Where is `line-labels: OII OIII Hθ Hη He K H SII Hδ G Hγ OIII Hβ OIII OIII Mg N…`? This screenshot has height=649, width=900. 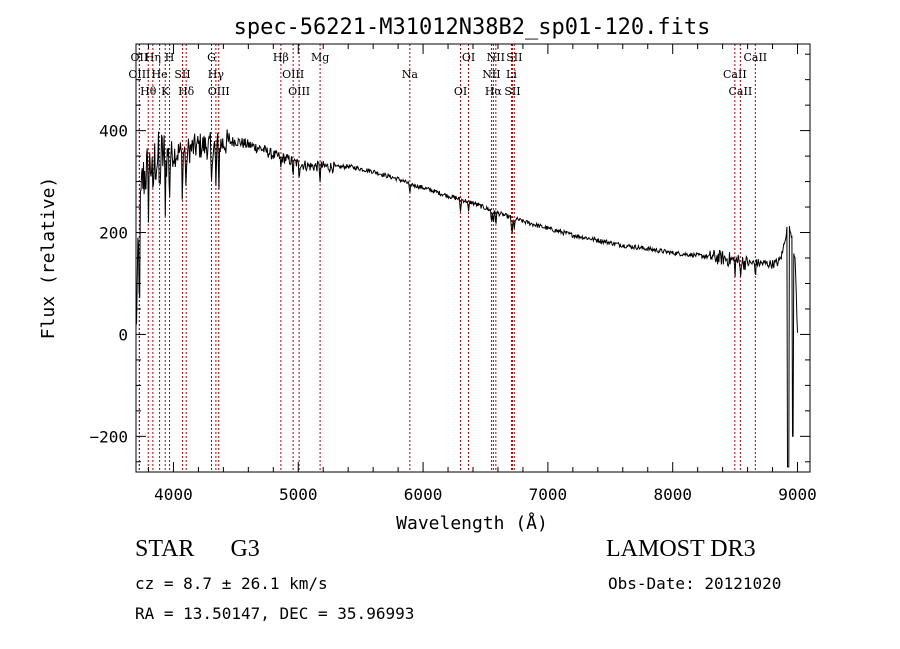 line-labels: OII OIII Hθ Hη He K H SII Hδ G Hγ OIII Hβ OIII OIII Mg N… is located at coordinates (447, 74).